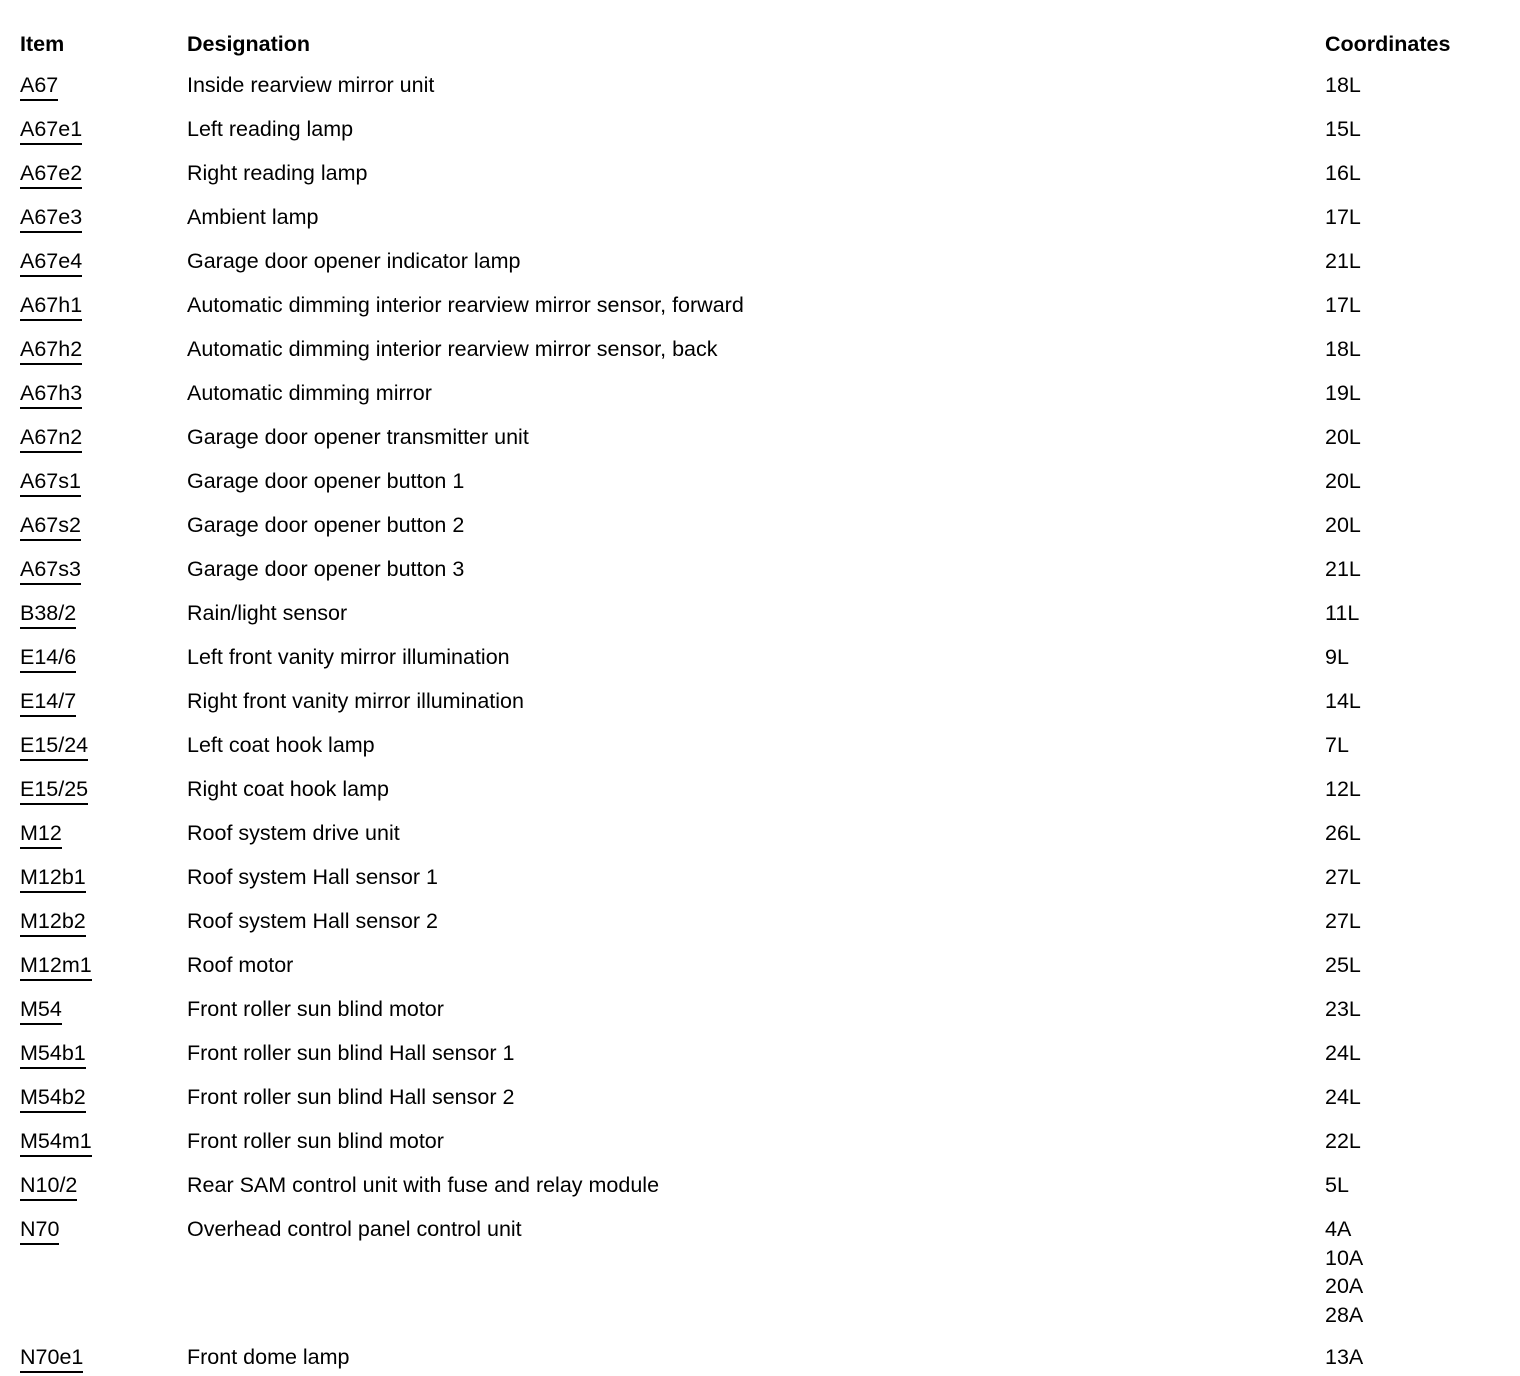 The width and height of the screenshot is (1520, 1376). I want to click on designation-cell: Automatic dimming mirror, so click(309, 393).